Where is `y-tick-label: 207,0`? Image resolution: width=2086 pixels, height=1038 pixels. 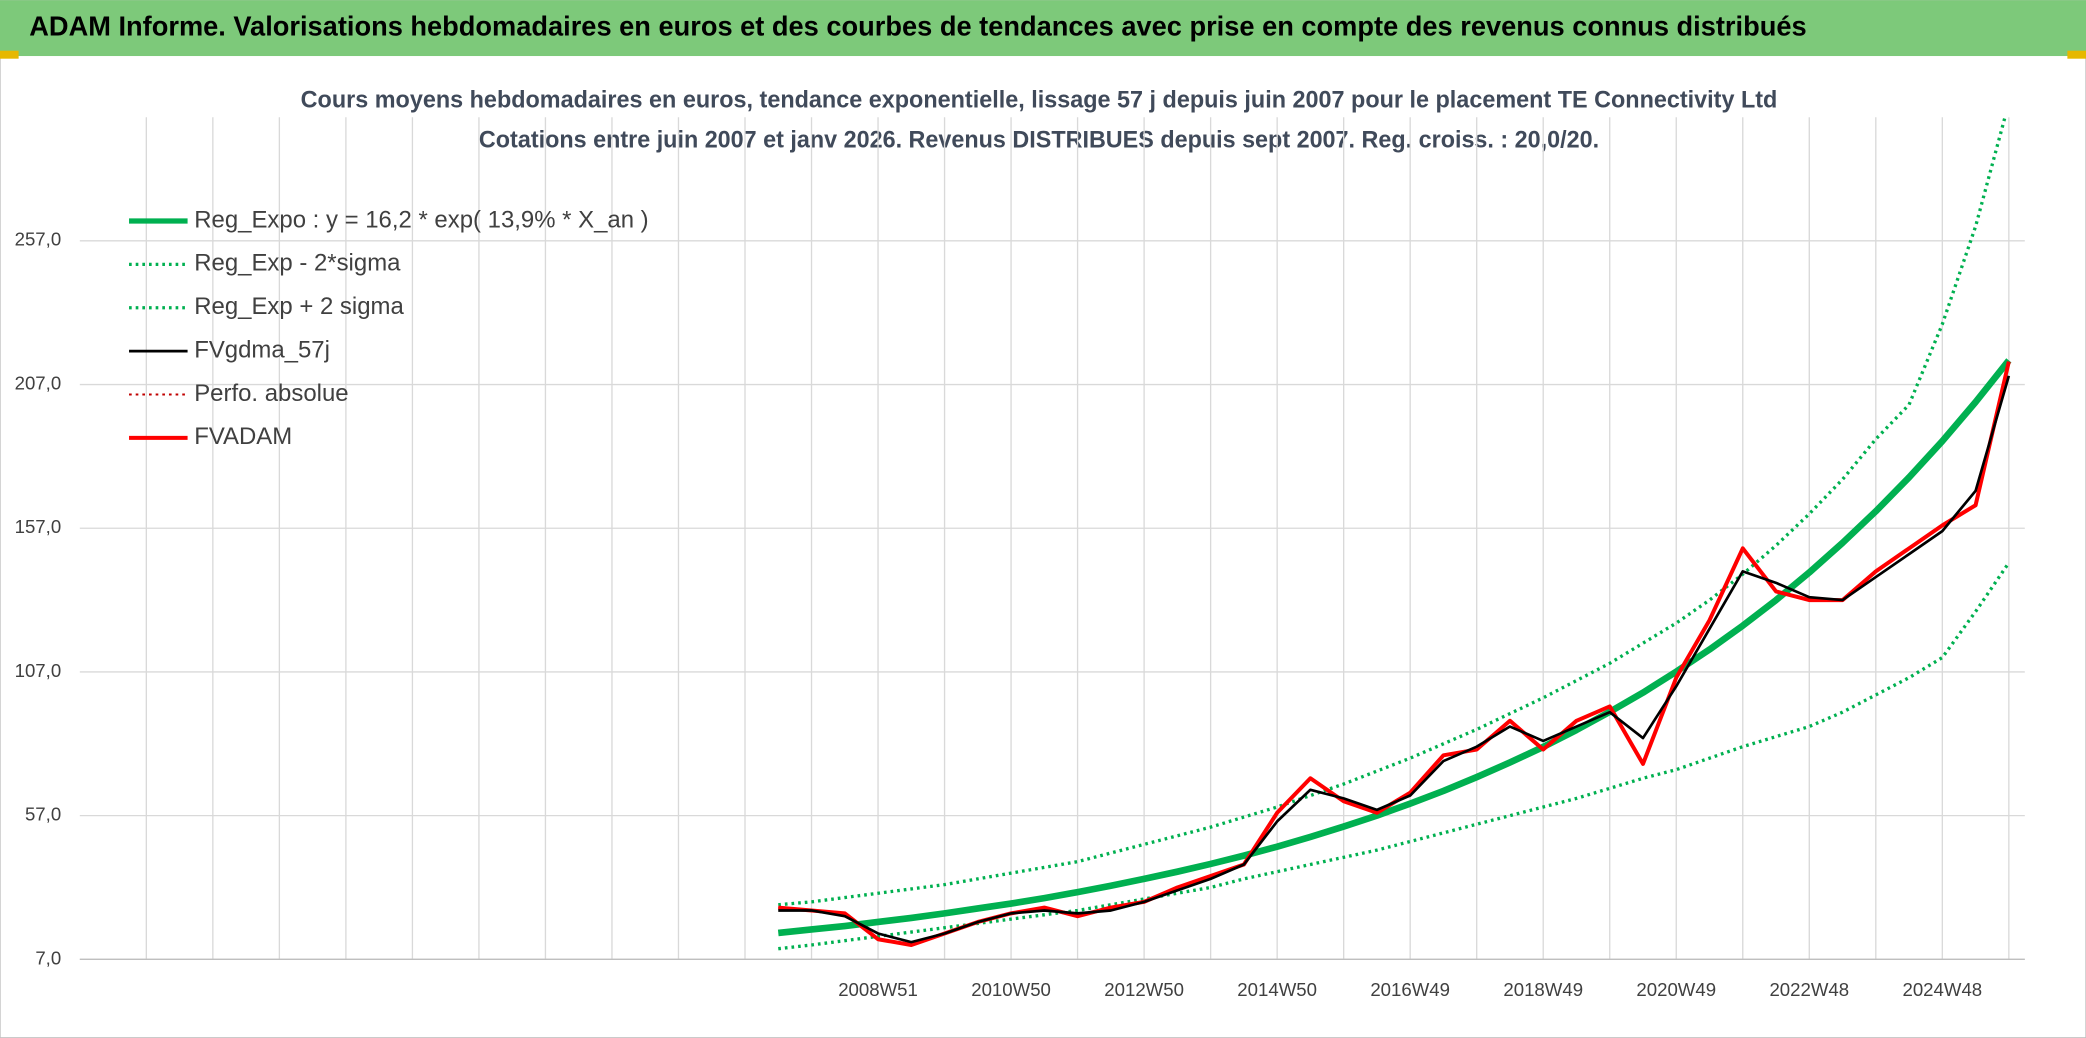 y-tick-label: 207,0 is located at coordinates (38, 382).